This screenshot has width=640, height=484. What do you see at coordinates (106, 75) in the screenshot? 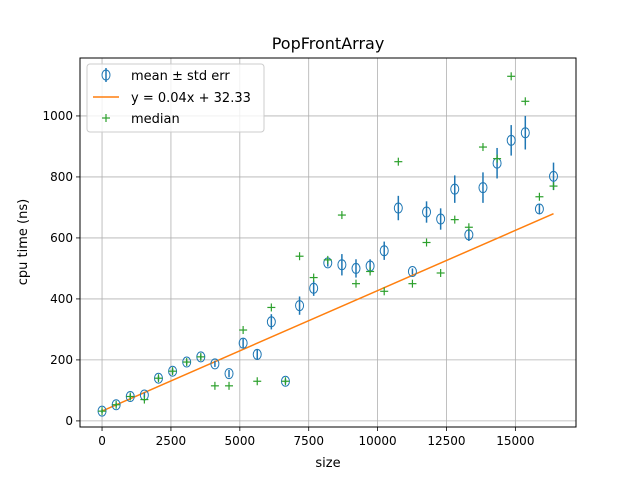
I see `legend-marker-mean` at bounding box center [106, 75].